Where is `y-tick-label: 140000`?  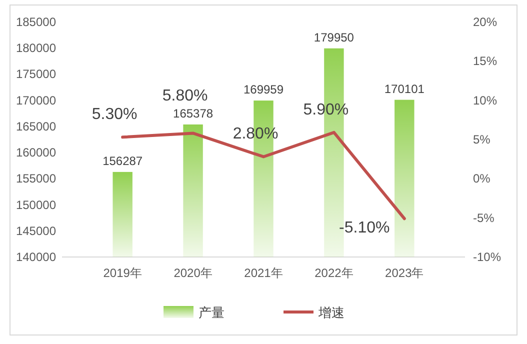 y-tick-label: 140000 is located at coordinates (36, 257).